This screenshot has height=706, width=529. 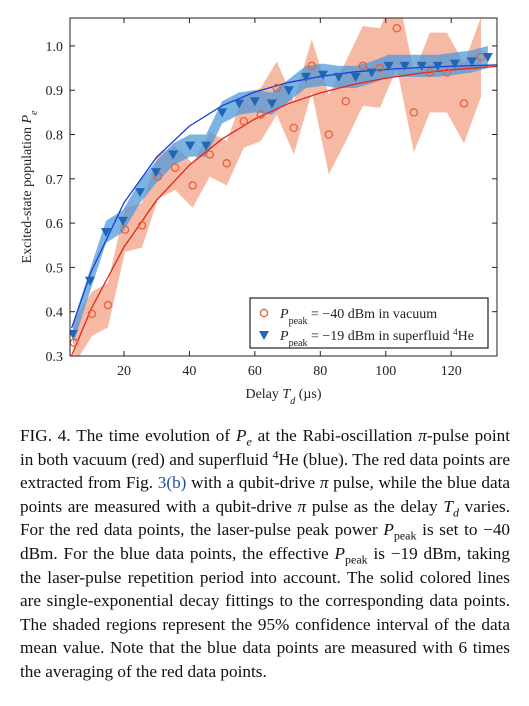 I want to click on caption-text: 3(b), so click(x=172, y=483).